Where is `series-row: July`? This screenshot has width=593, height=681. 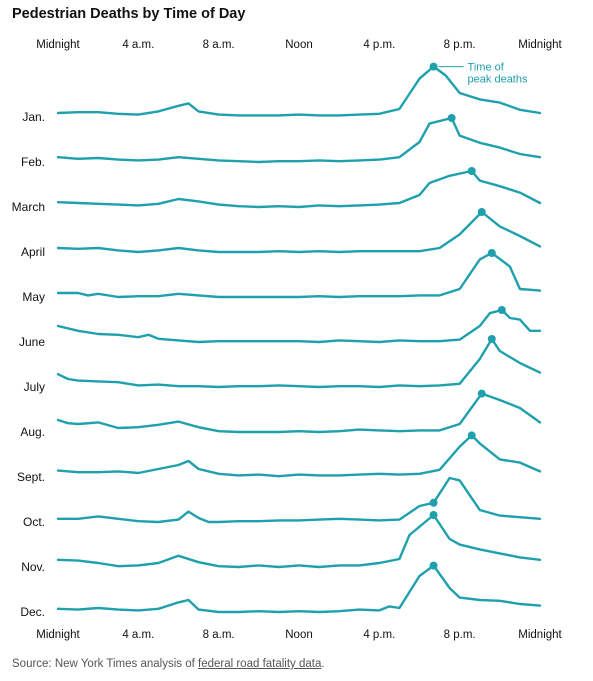 series-row: July is located at coordinates (283, 364).